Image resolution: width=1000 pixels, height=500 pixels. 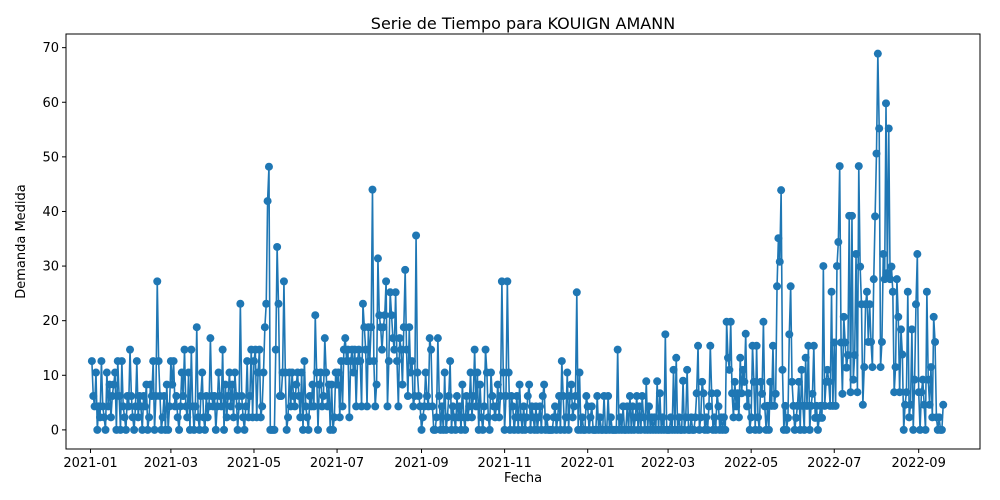 I want to click on x-tick-label: 2021-05, so click(x=254, y=463).